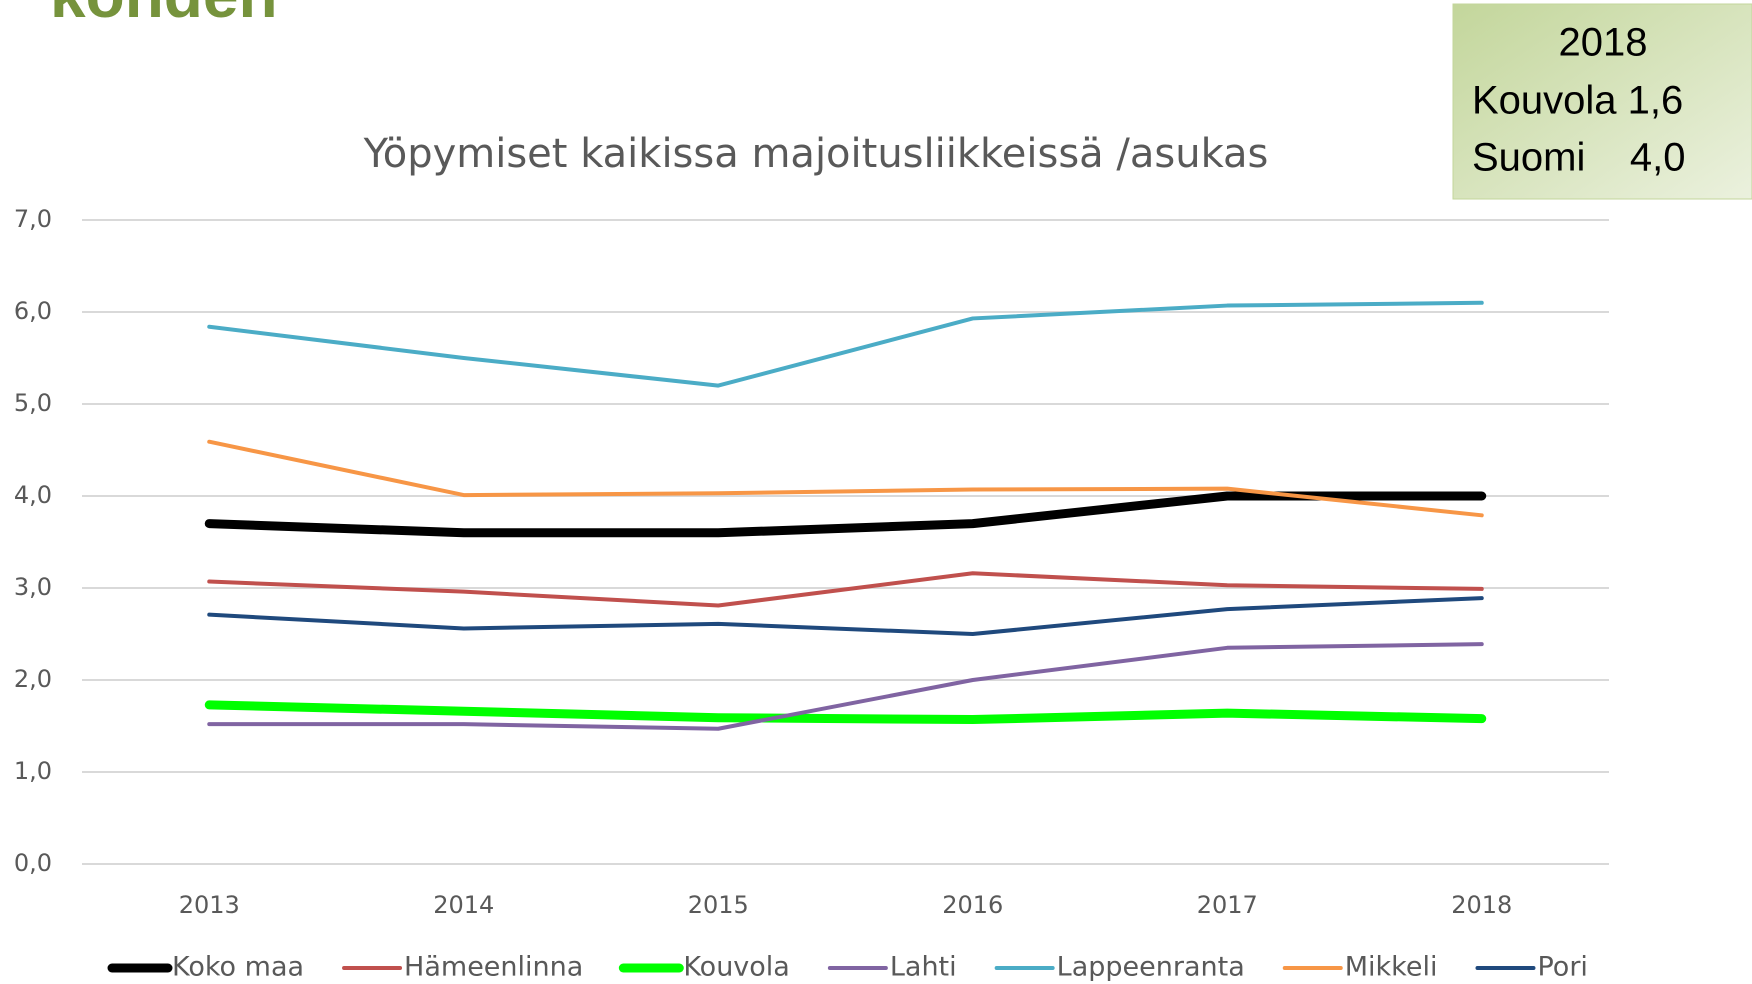 Image resolution: width=1752 pixels, height=984 pixels. What do you see at coordinates (1391, 967) in the screenshot?
I see `legend-label: Mikkeli` at bounding box center [1391, 967].